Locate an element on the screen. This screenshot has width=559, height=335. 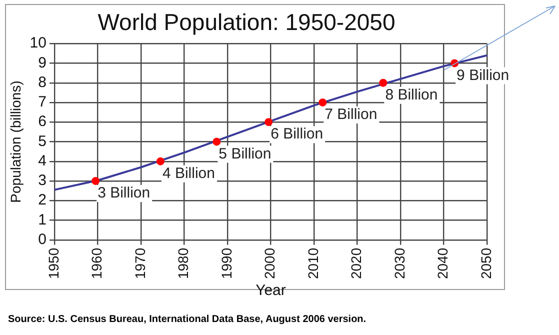
y-tick-label: 3 is located at coordinates (42, 181).